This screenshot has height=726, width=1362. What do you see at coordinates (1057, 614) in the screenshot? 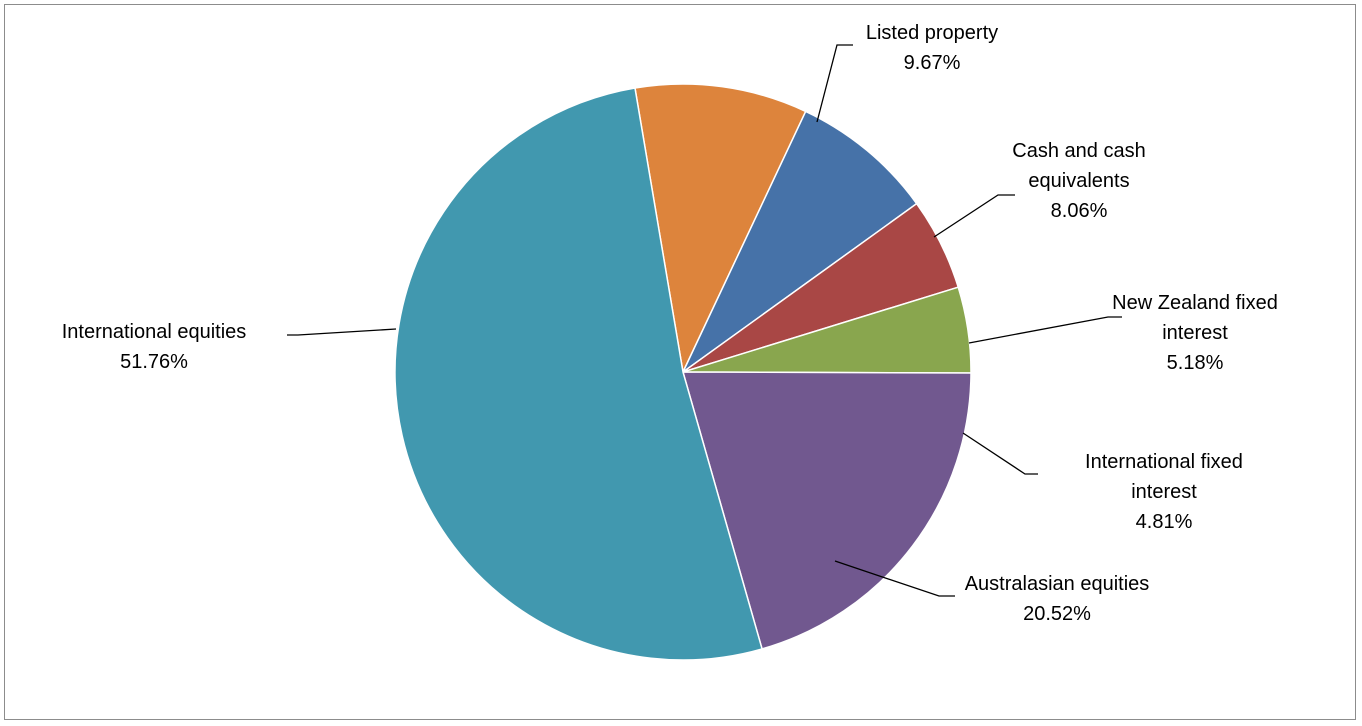
I see `slice-value: 20.52%` at bounding box center [1057, 614].